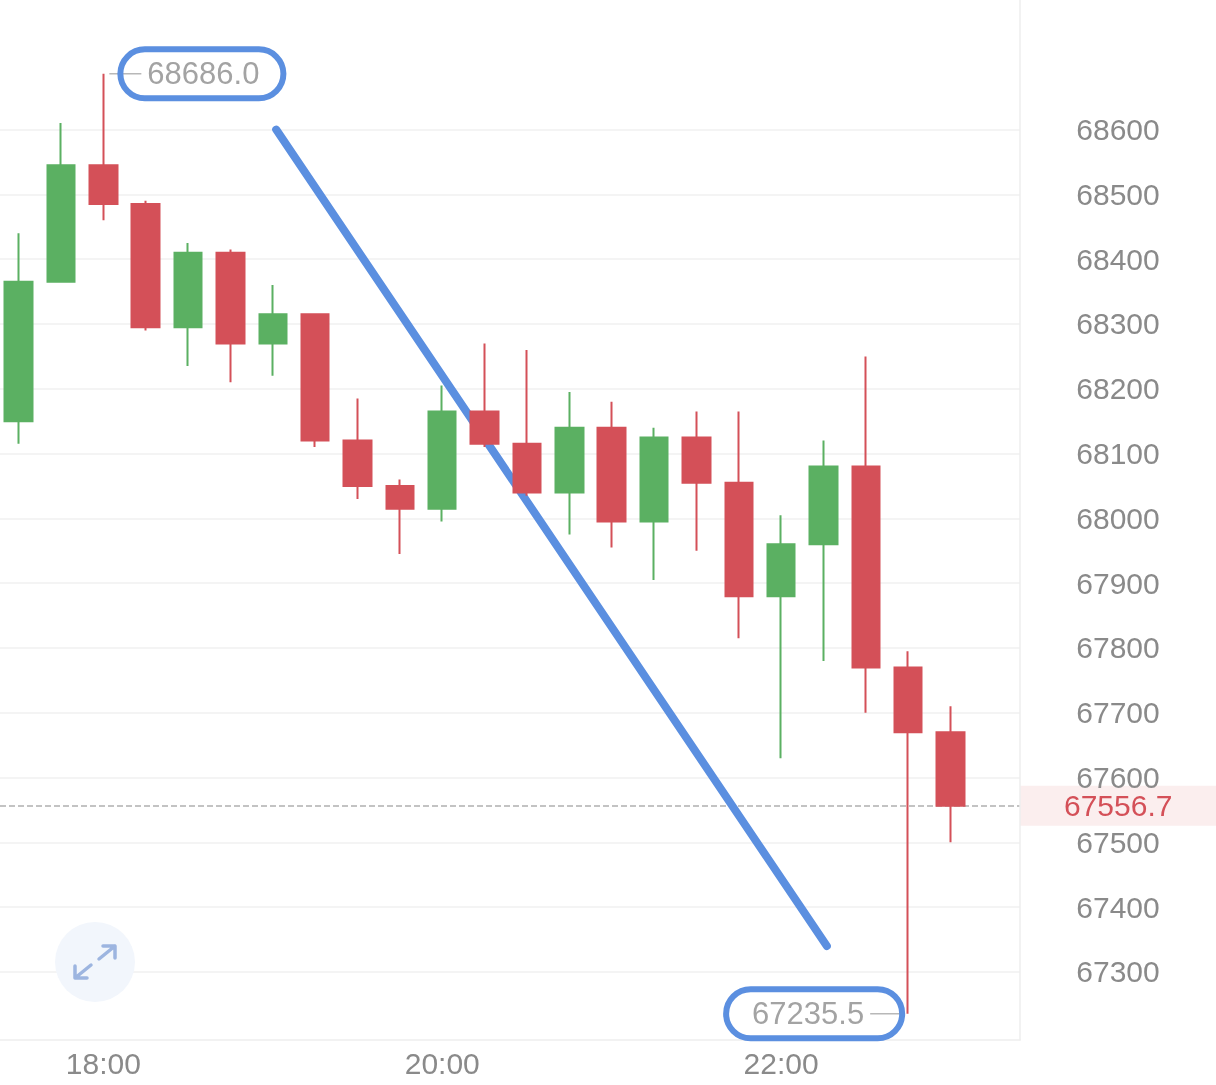 Image resolution: width=1216 pixels, height=1085 pixels. I want to click on y-tick-label: 67400, so click(1118, 907).